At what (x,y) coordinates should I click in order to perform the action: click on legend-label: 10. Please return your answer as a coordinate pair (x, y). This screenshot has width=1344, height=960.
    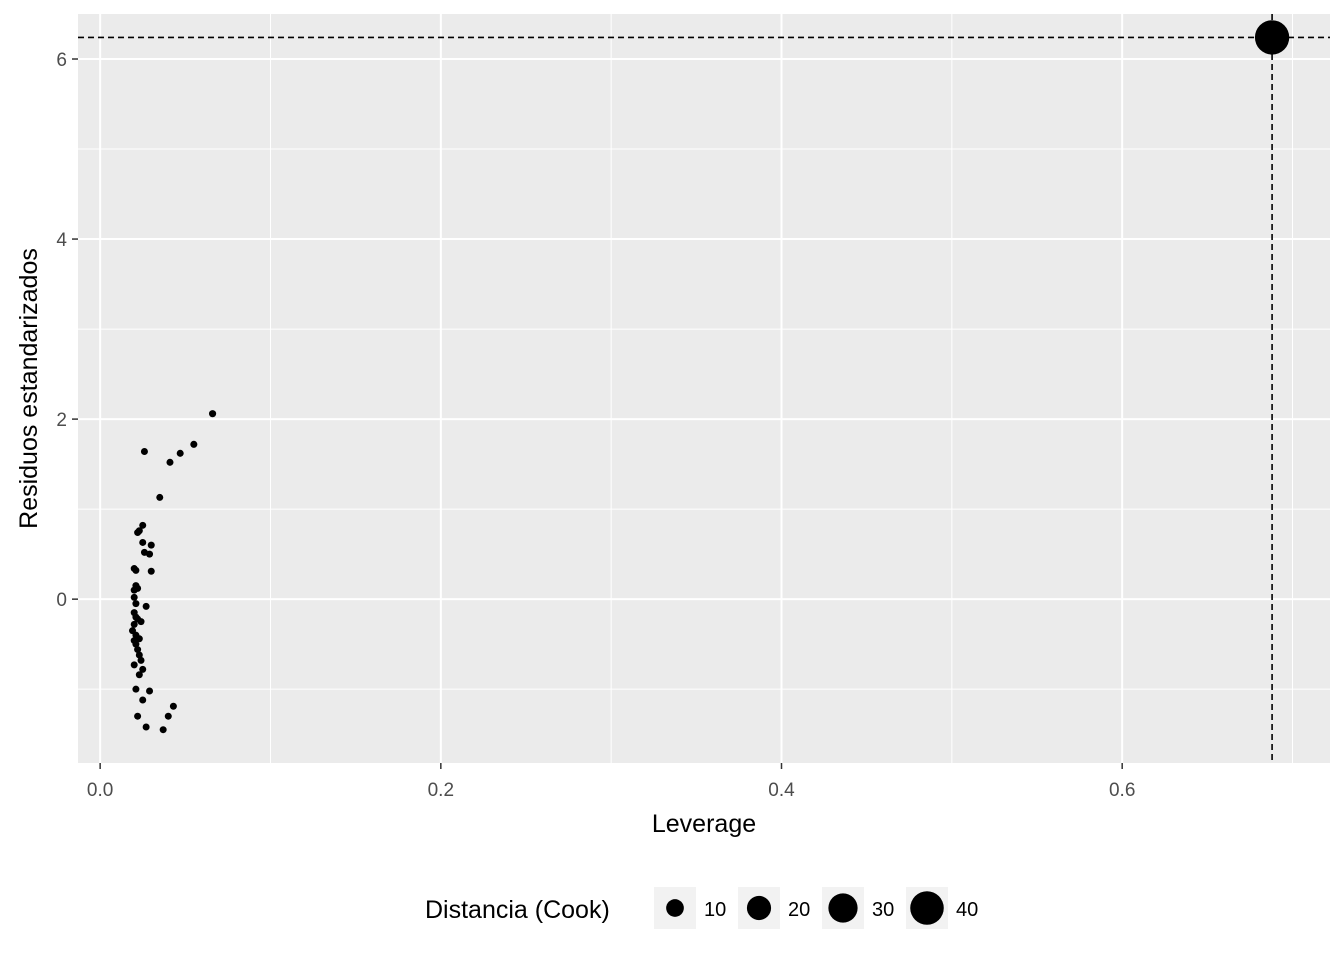
    Looking at the image, I should click on (715, 910).